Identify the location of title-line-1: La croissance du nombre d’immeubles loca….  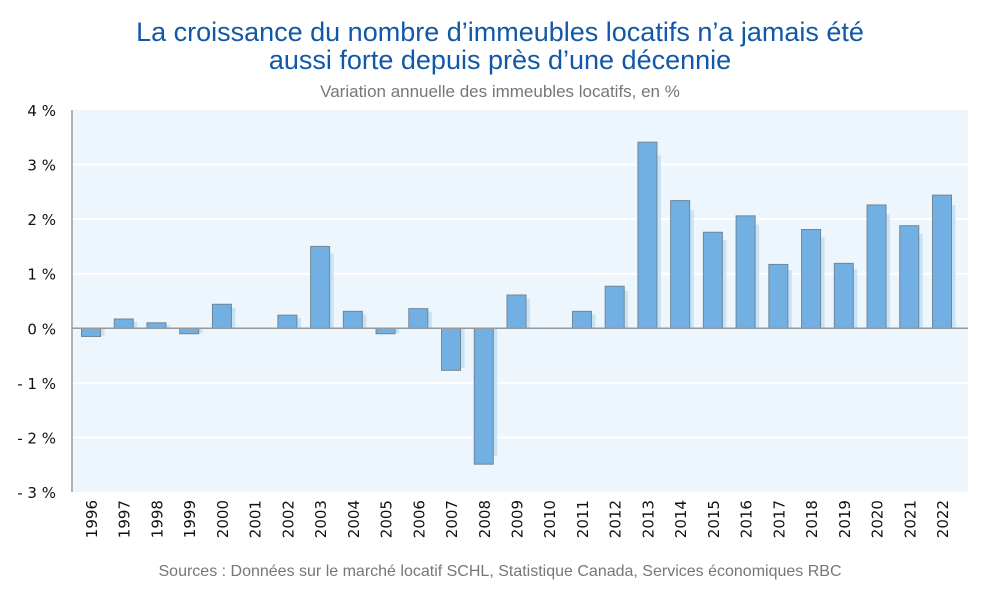
(500, 32).